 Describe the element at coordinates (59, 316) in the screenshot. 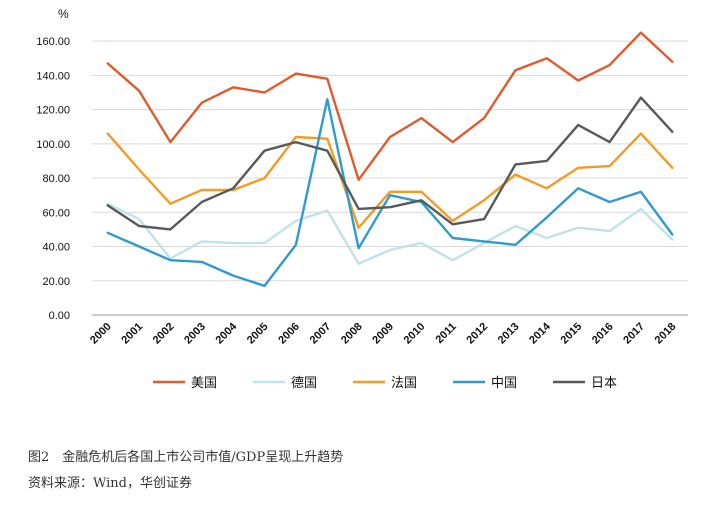

I see `y-tick-label: 0.00` at that location.